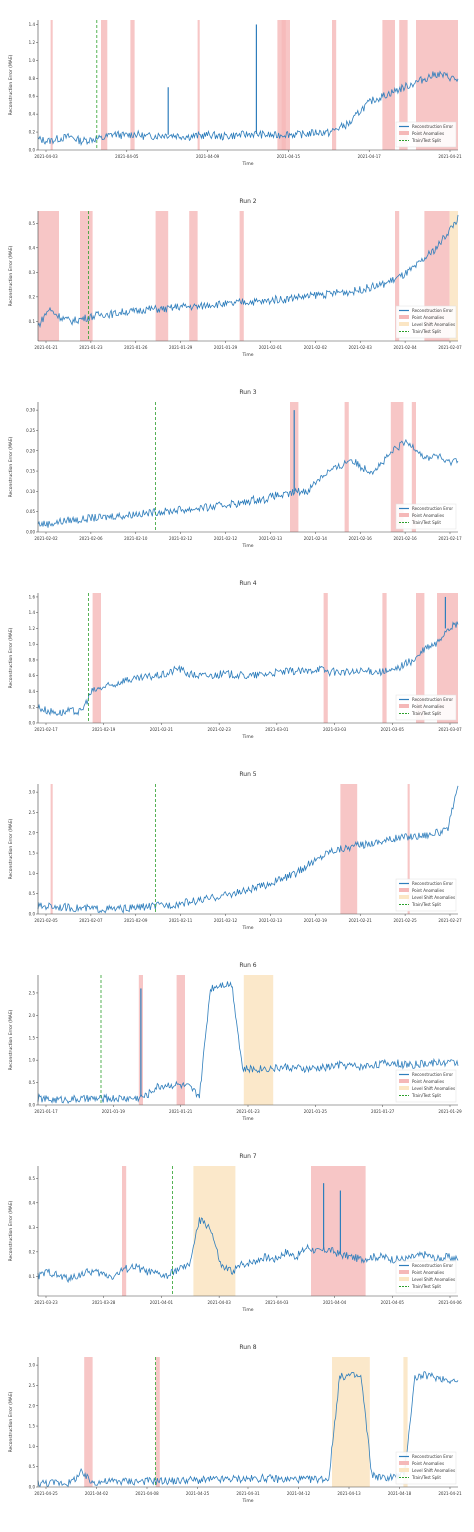 The width and height of the screenshot is (474, 1532). I want to click on chart-title: Run 7, so click(247, 1156).